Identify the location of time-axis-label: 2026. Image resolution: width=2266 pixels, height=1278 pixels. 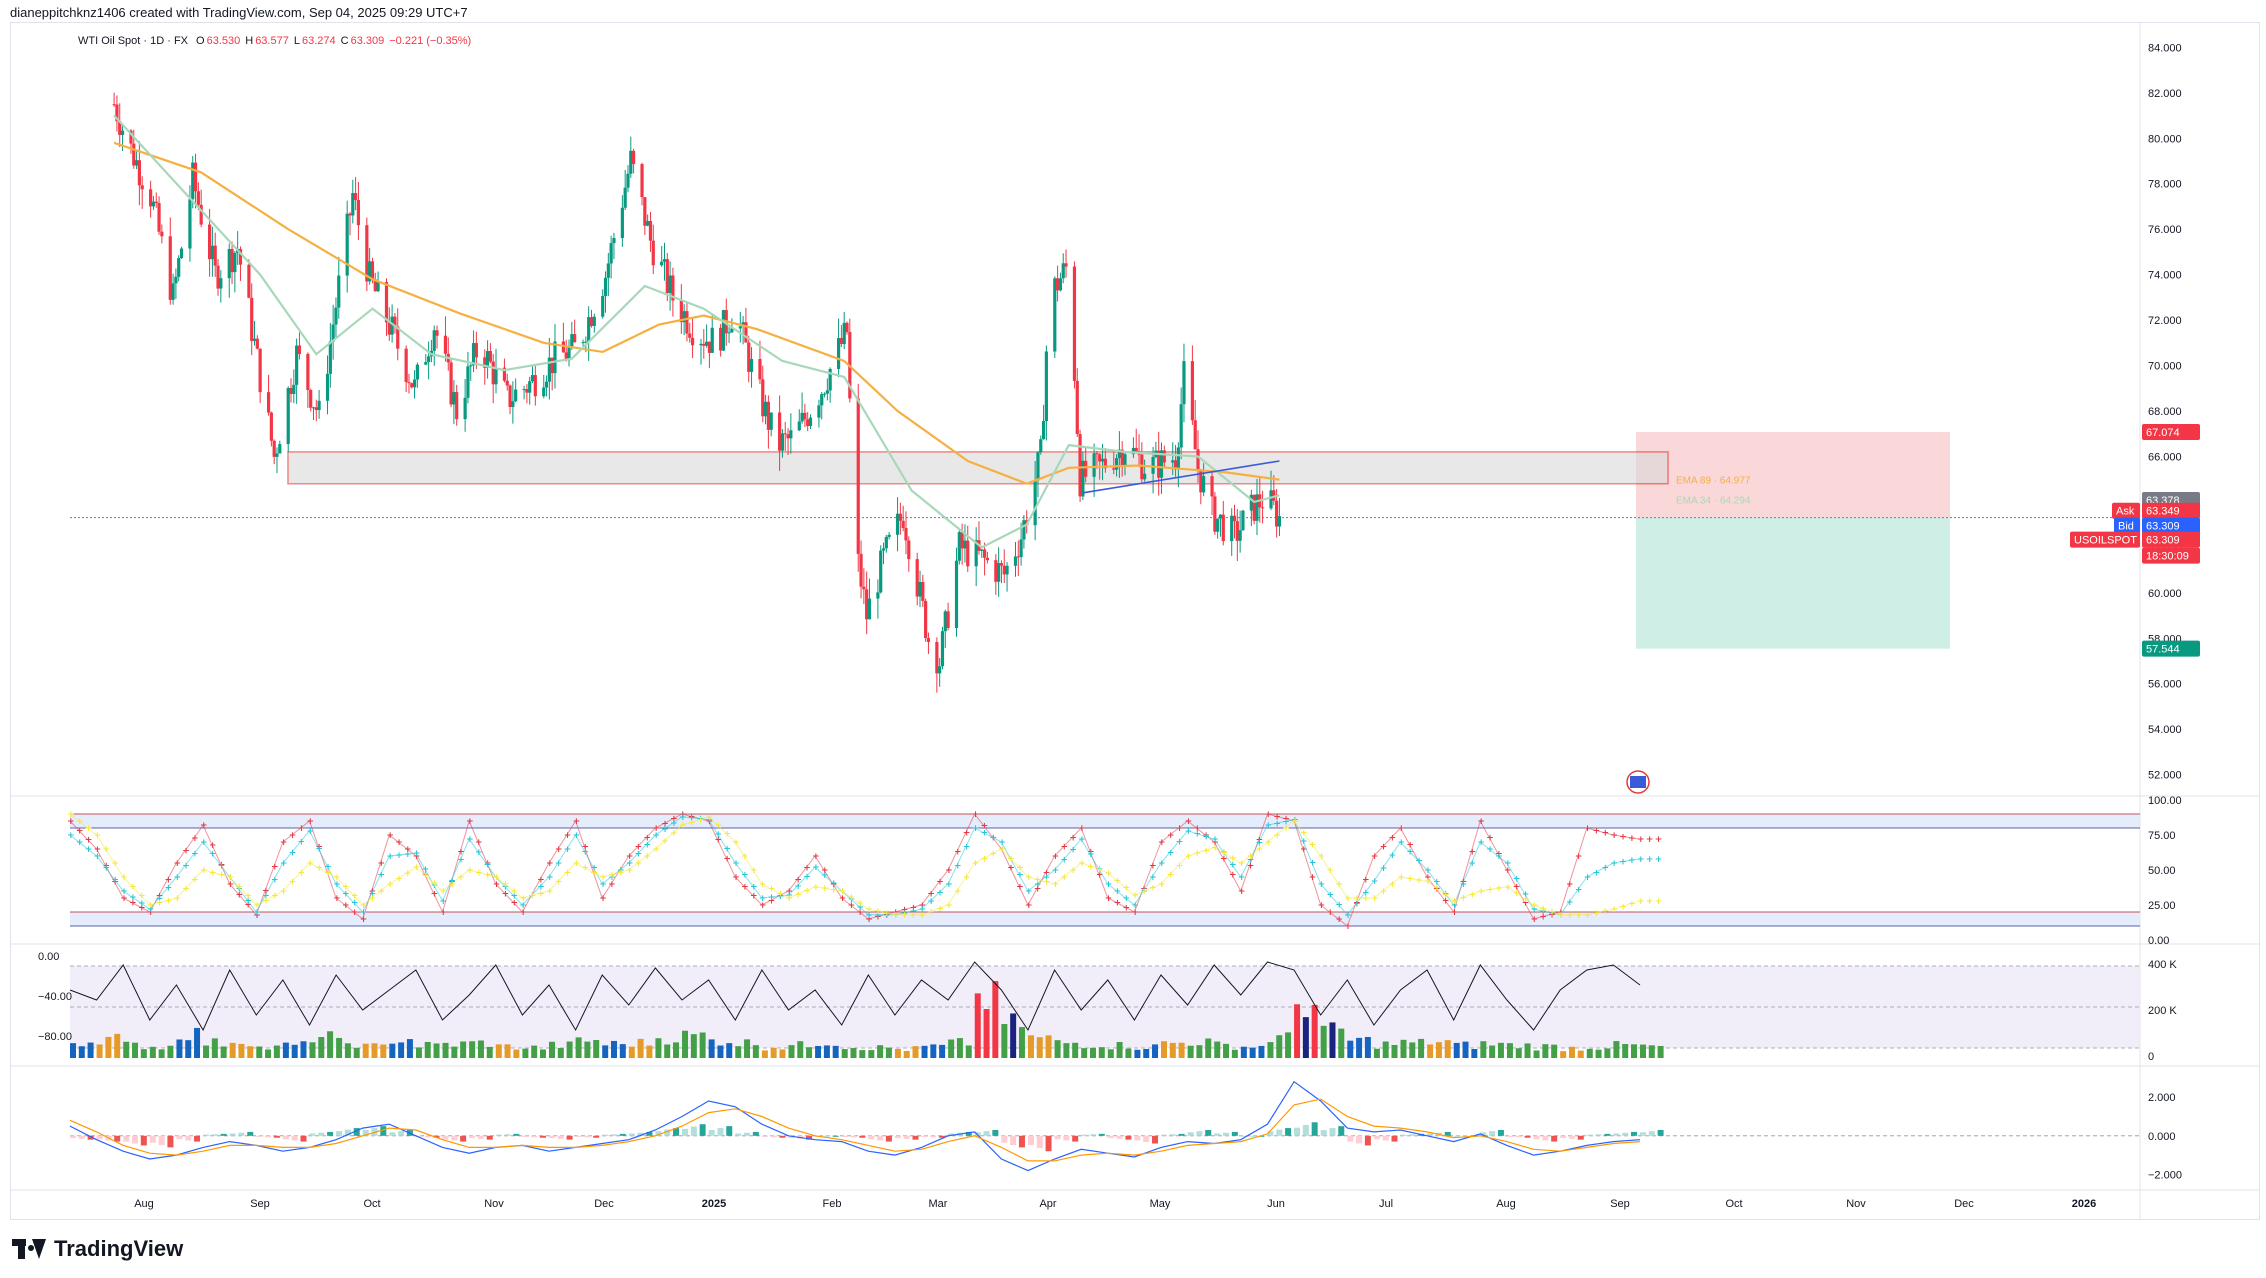
(2084, 1204).